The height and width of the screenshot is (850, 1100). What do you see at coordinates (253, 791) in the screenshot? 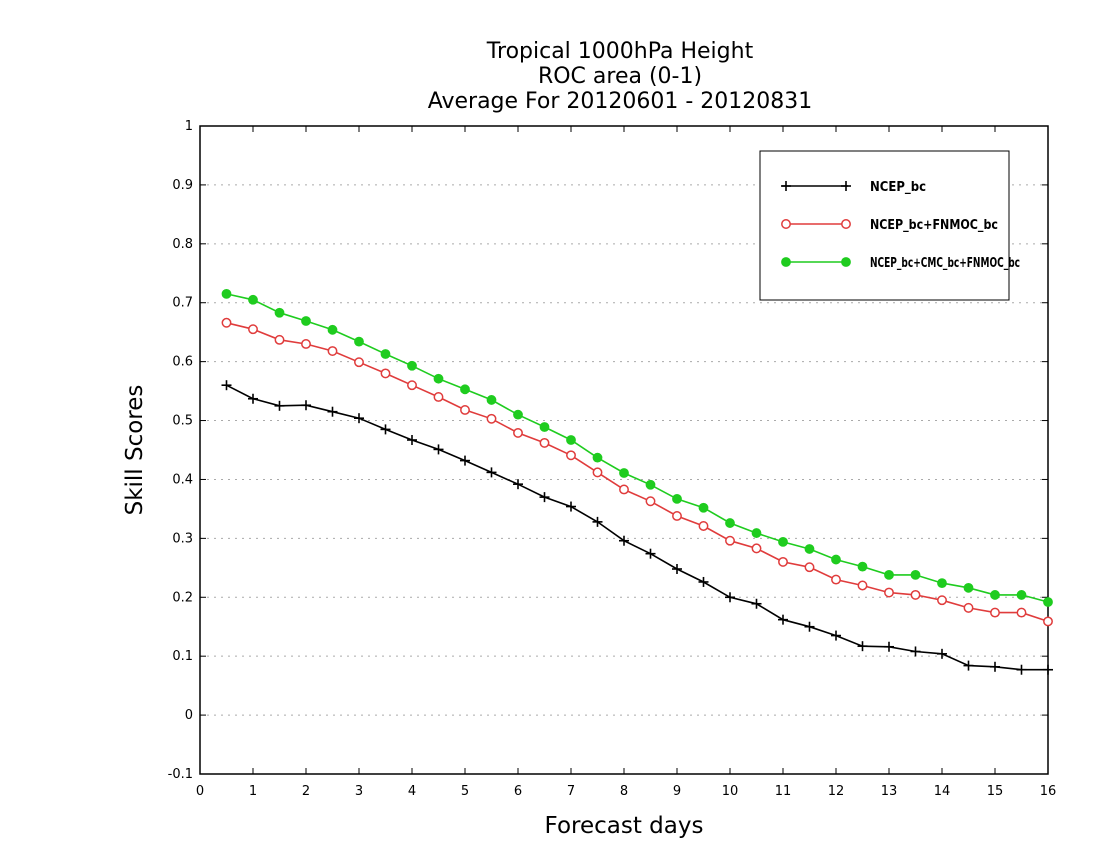
I see `x-tick-label: 1` at bounding box center [253, 791].